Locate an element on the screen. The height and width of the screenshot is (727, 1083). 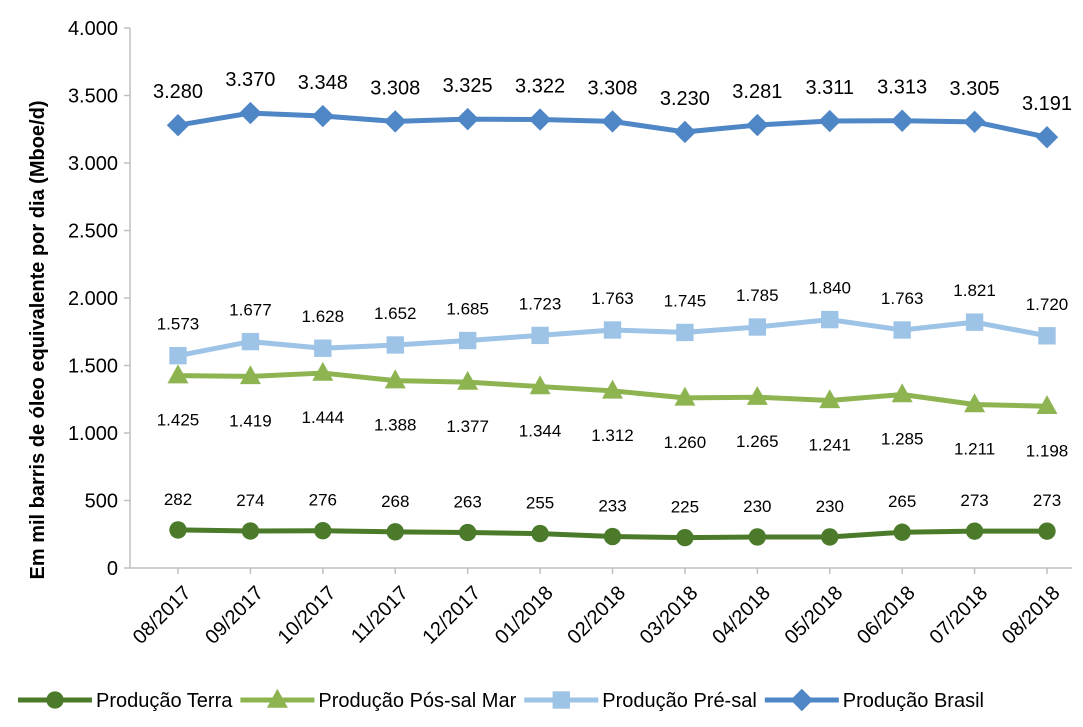
data-label-producao-brasil: 3.348 is located at coordinates (323, 83).